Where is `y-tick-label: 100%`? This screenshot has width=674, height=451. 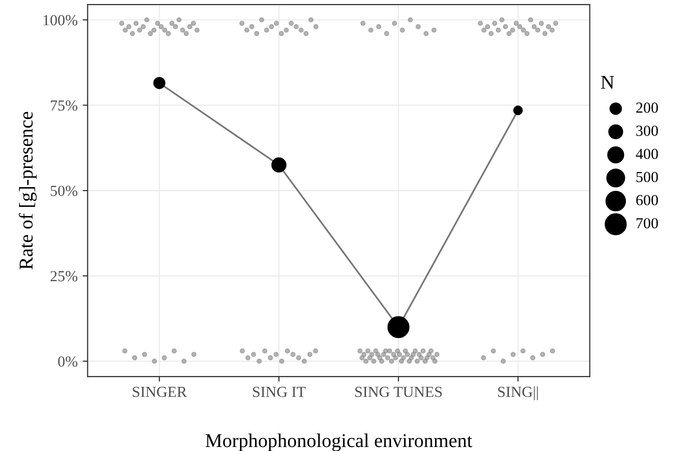
y-tick-label: 100% is located at coordinates (61, 20).